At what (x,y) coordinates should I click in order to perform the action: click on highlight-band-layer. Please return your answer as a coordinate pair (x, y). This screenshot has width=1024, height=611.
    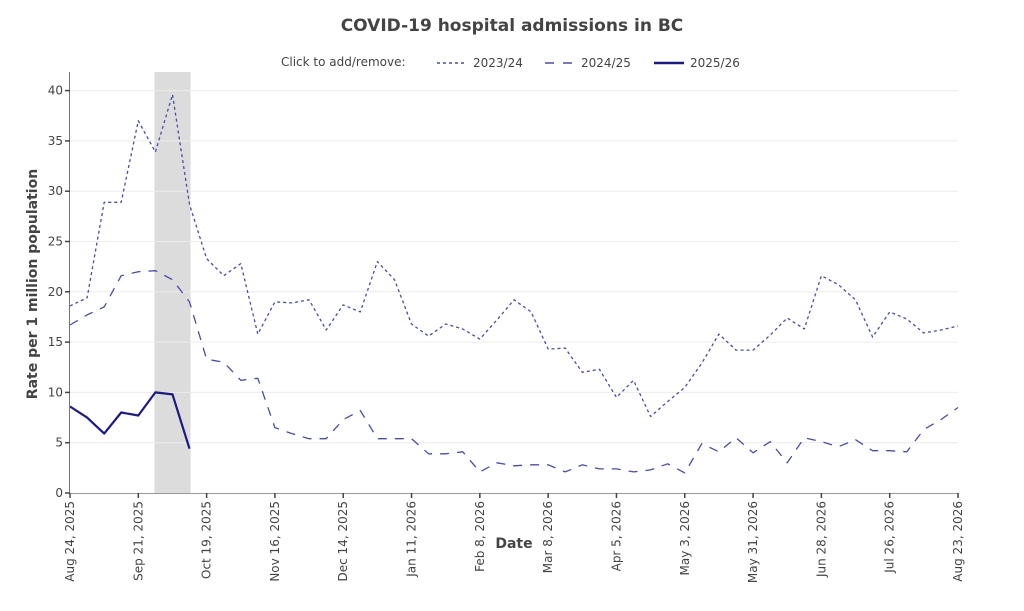
    Looking at the image, I should click on (172, 282).